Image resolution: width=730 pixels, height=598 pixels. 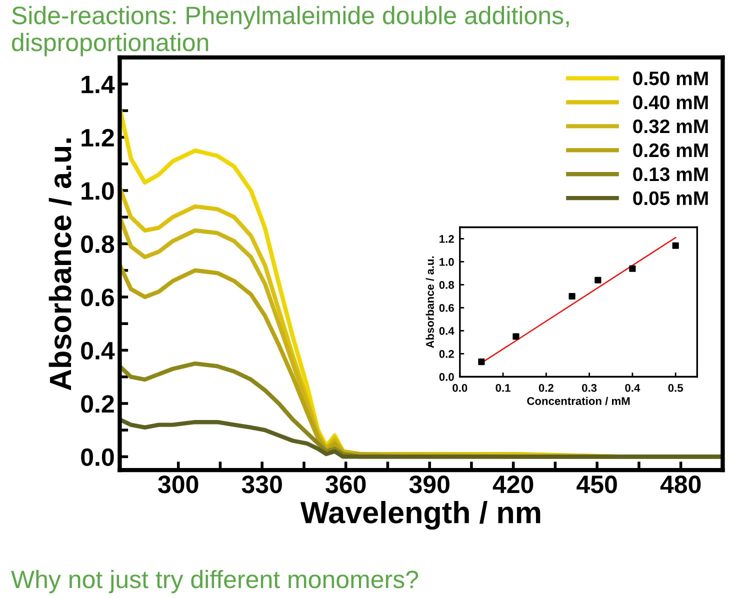 What do you see at coordinates (98, 85) in the screenshot?
I see `y-tick-label: 1.4` at bounding box center [98, 85].